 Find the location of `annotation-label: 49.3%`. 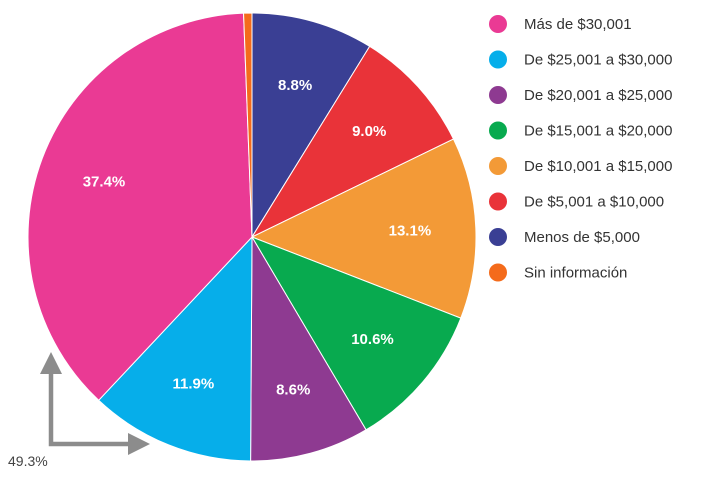

annotation-label: 49.3% is located at coordinates (28, 461).